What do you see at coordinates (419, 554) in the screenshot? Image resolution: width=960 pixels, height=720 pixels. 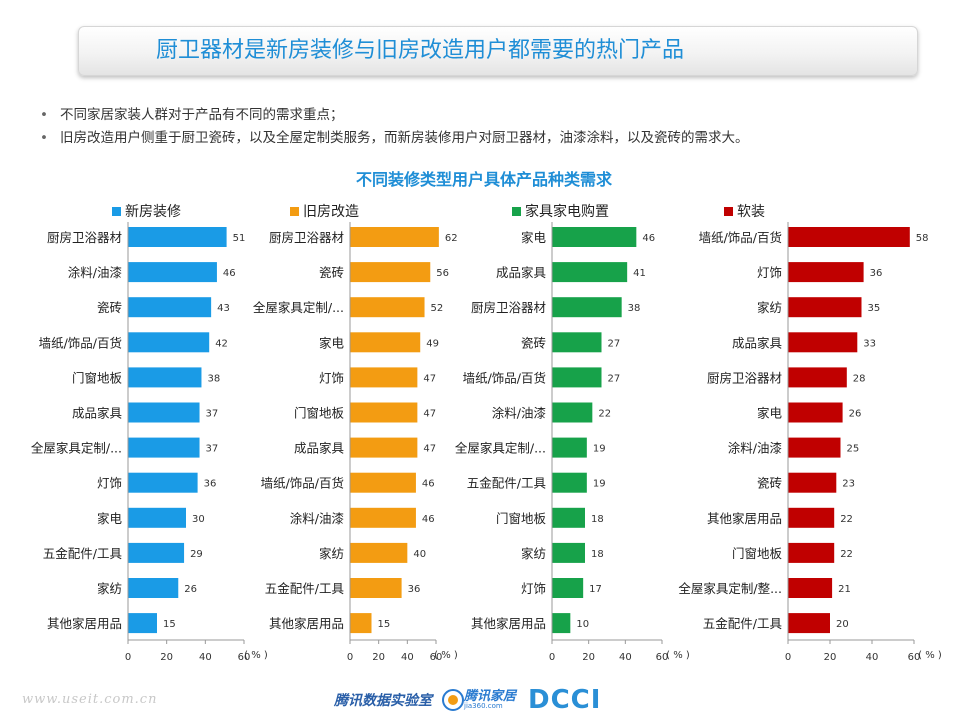 I see `data-label: 40` at bounding box center [419, 554].